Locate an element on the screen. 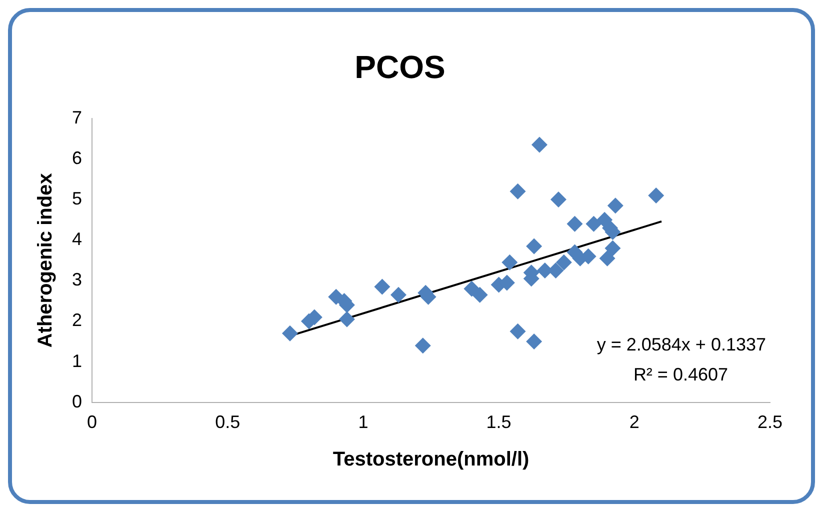 The image size is (823, 512). x-tick-label: 2.5 is located at coordinates (770, 422).